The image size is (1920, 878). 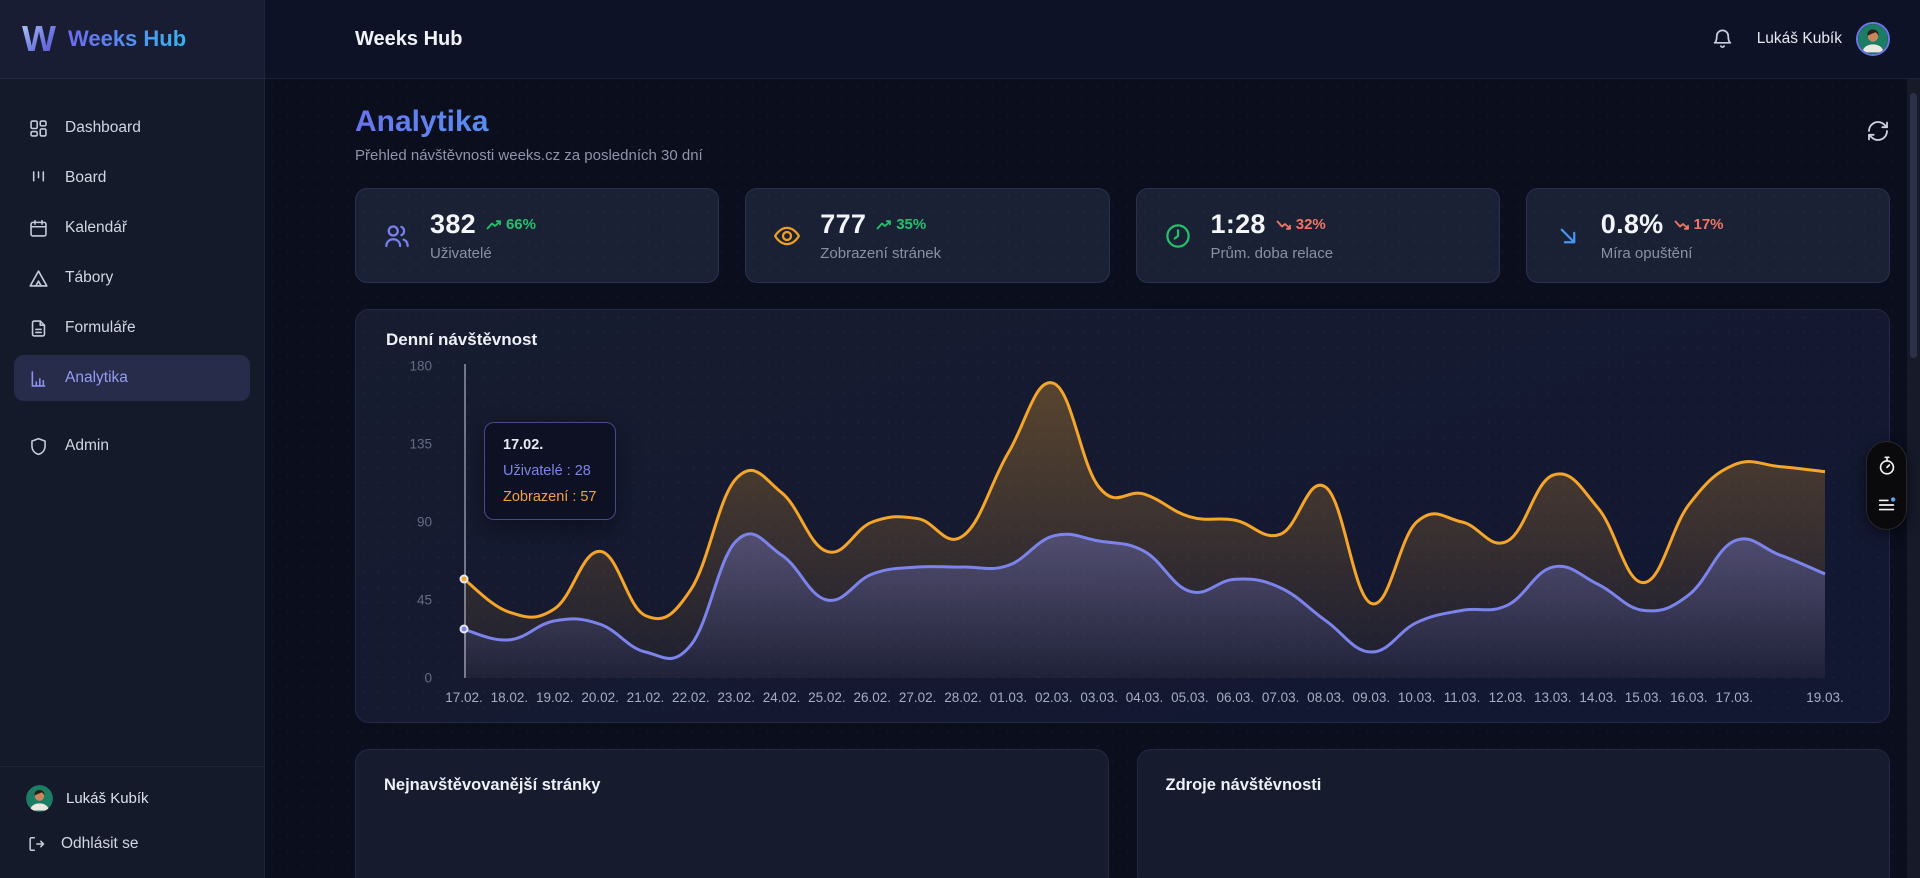 What do you see at coordinates (1317, 235) in the screenshot?
I see `stat-card: 1:28 32% Prům. doba relace` at bounding box center [1317, 235].